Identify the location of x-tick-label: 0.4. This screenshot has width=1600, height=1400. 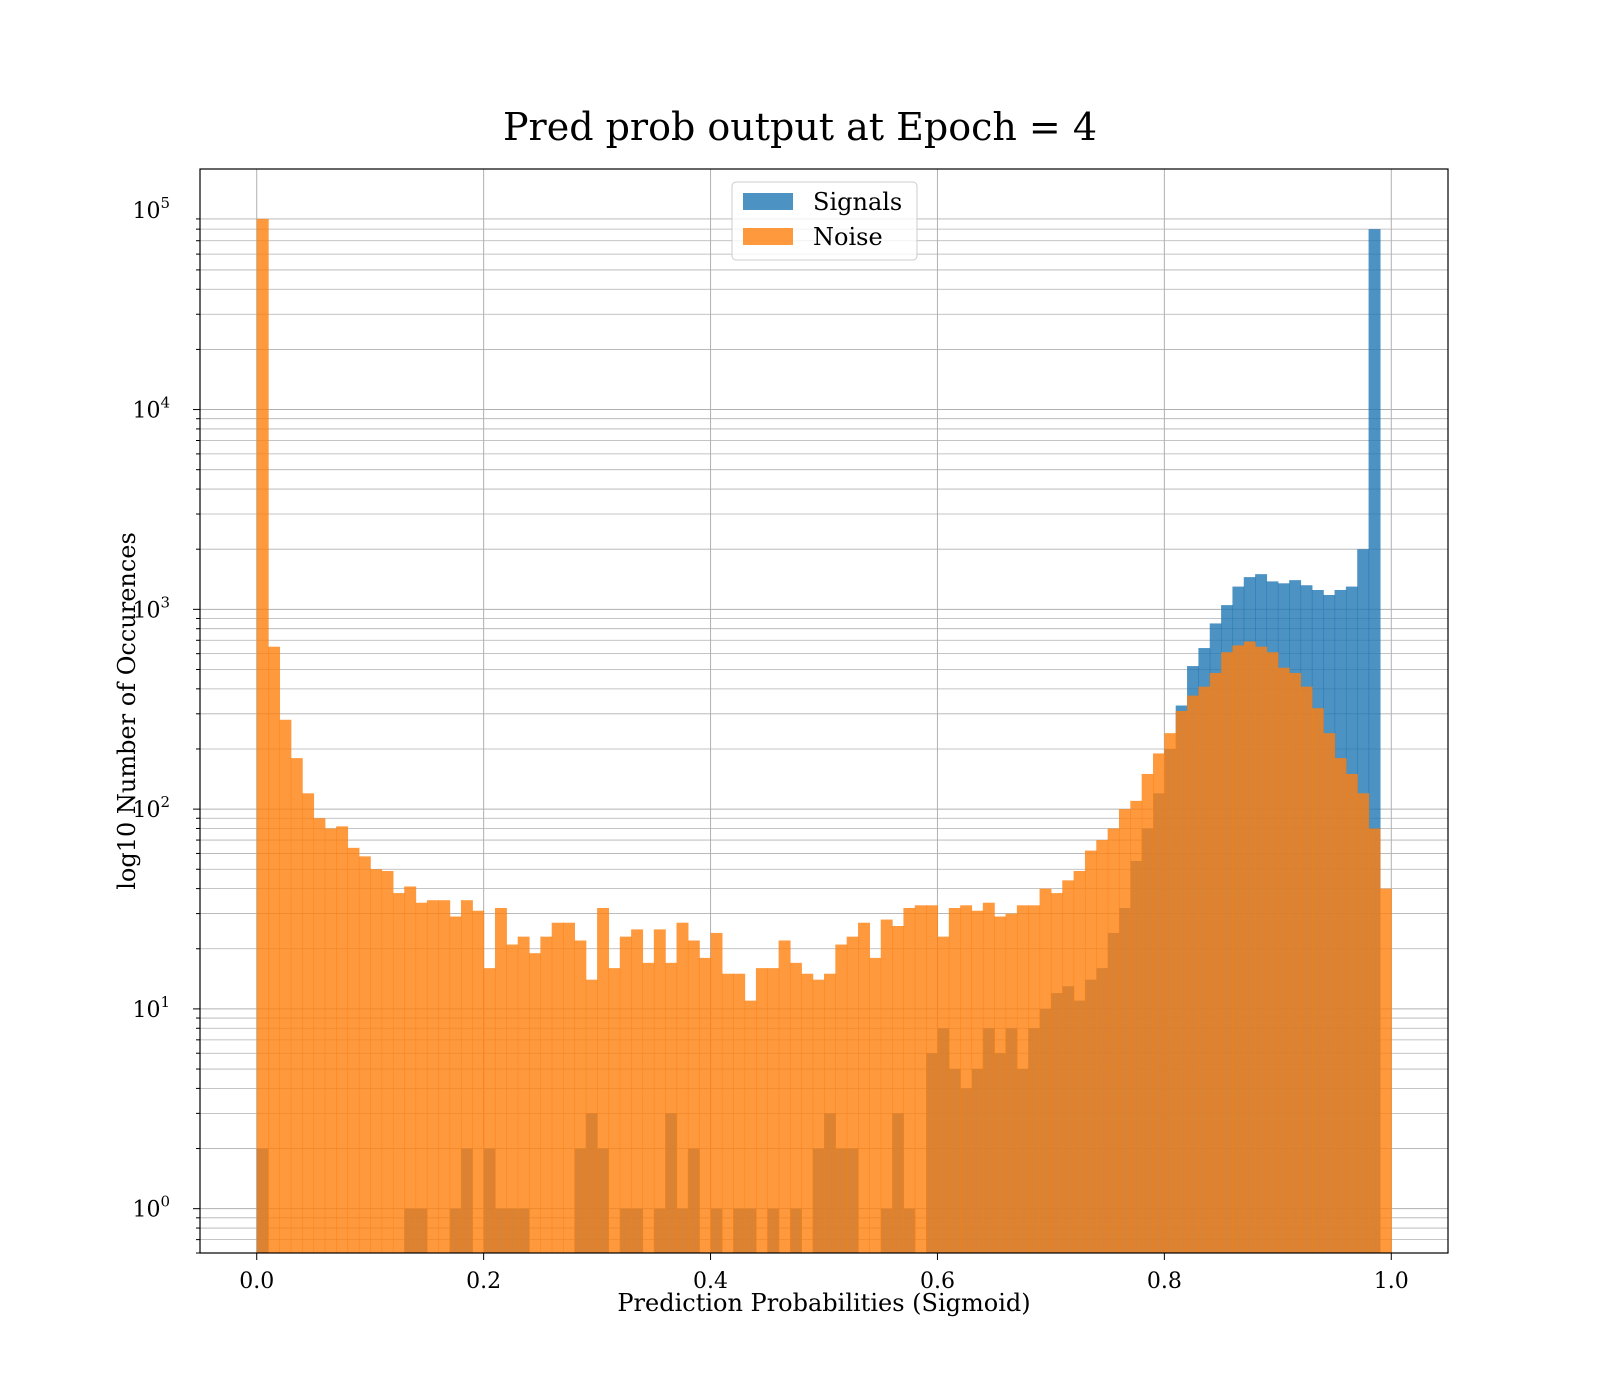
(710, 1281).